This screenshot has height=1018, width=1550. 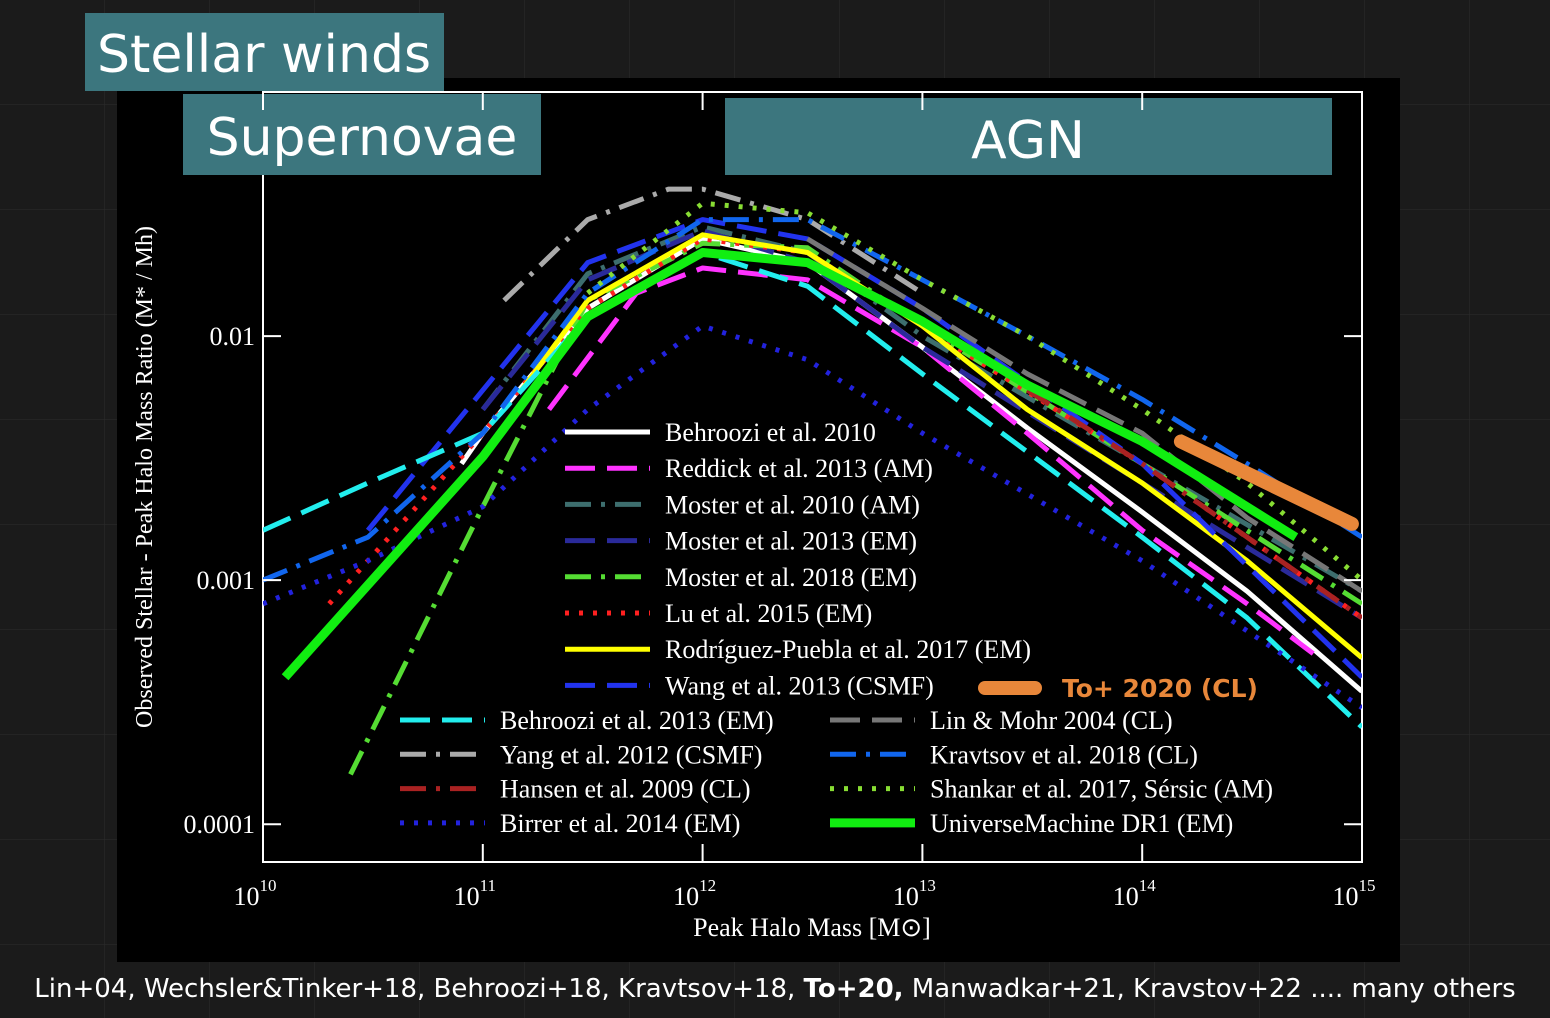 I want to click on annotation: AGN, so click(x=1028, y=141).